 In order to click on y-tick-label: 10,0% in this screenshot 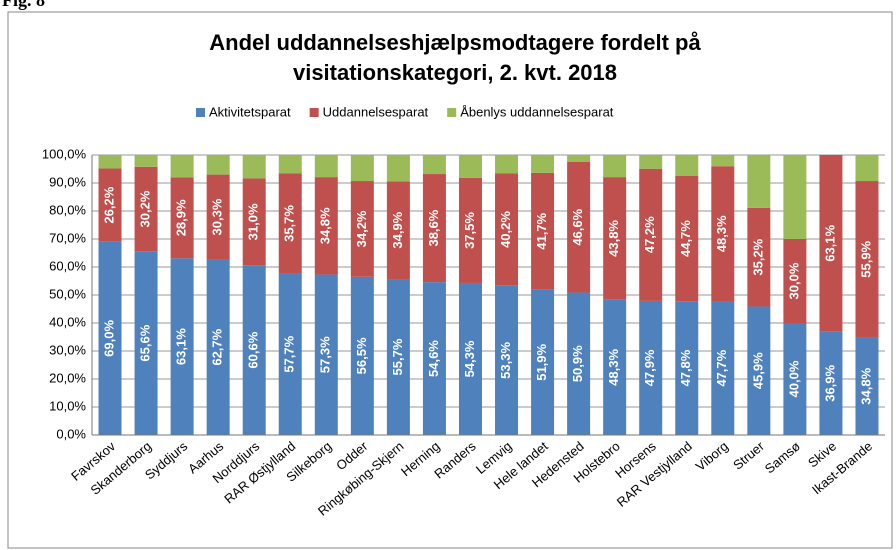, I will do `click(67, 405)`.